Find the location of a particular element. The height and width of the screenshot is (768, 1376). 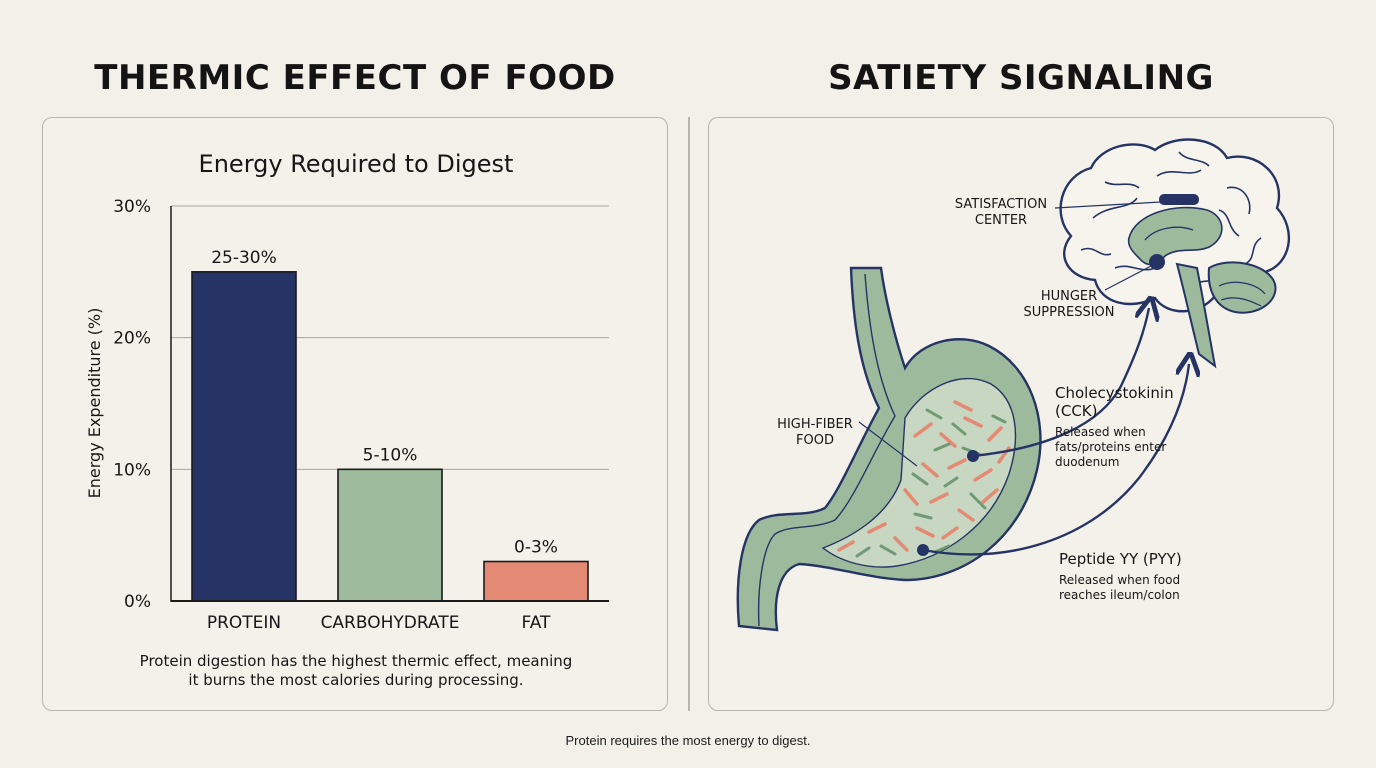

cck-name-line-1: Cholecystokinin is located at coordinates (1114, 393).